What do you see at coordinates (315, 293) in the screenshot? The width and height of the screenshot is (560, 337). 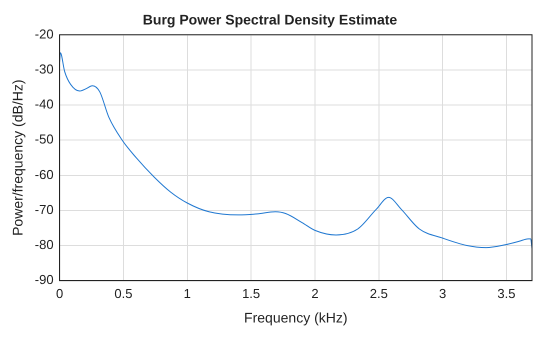 I see `x-tick-label: 2` at bounding box center [315, 293].